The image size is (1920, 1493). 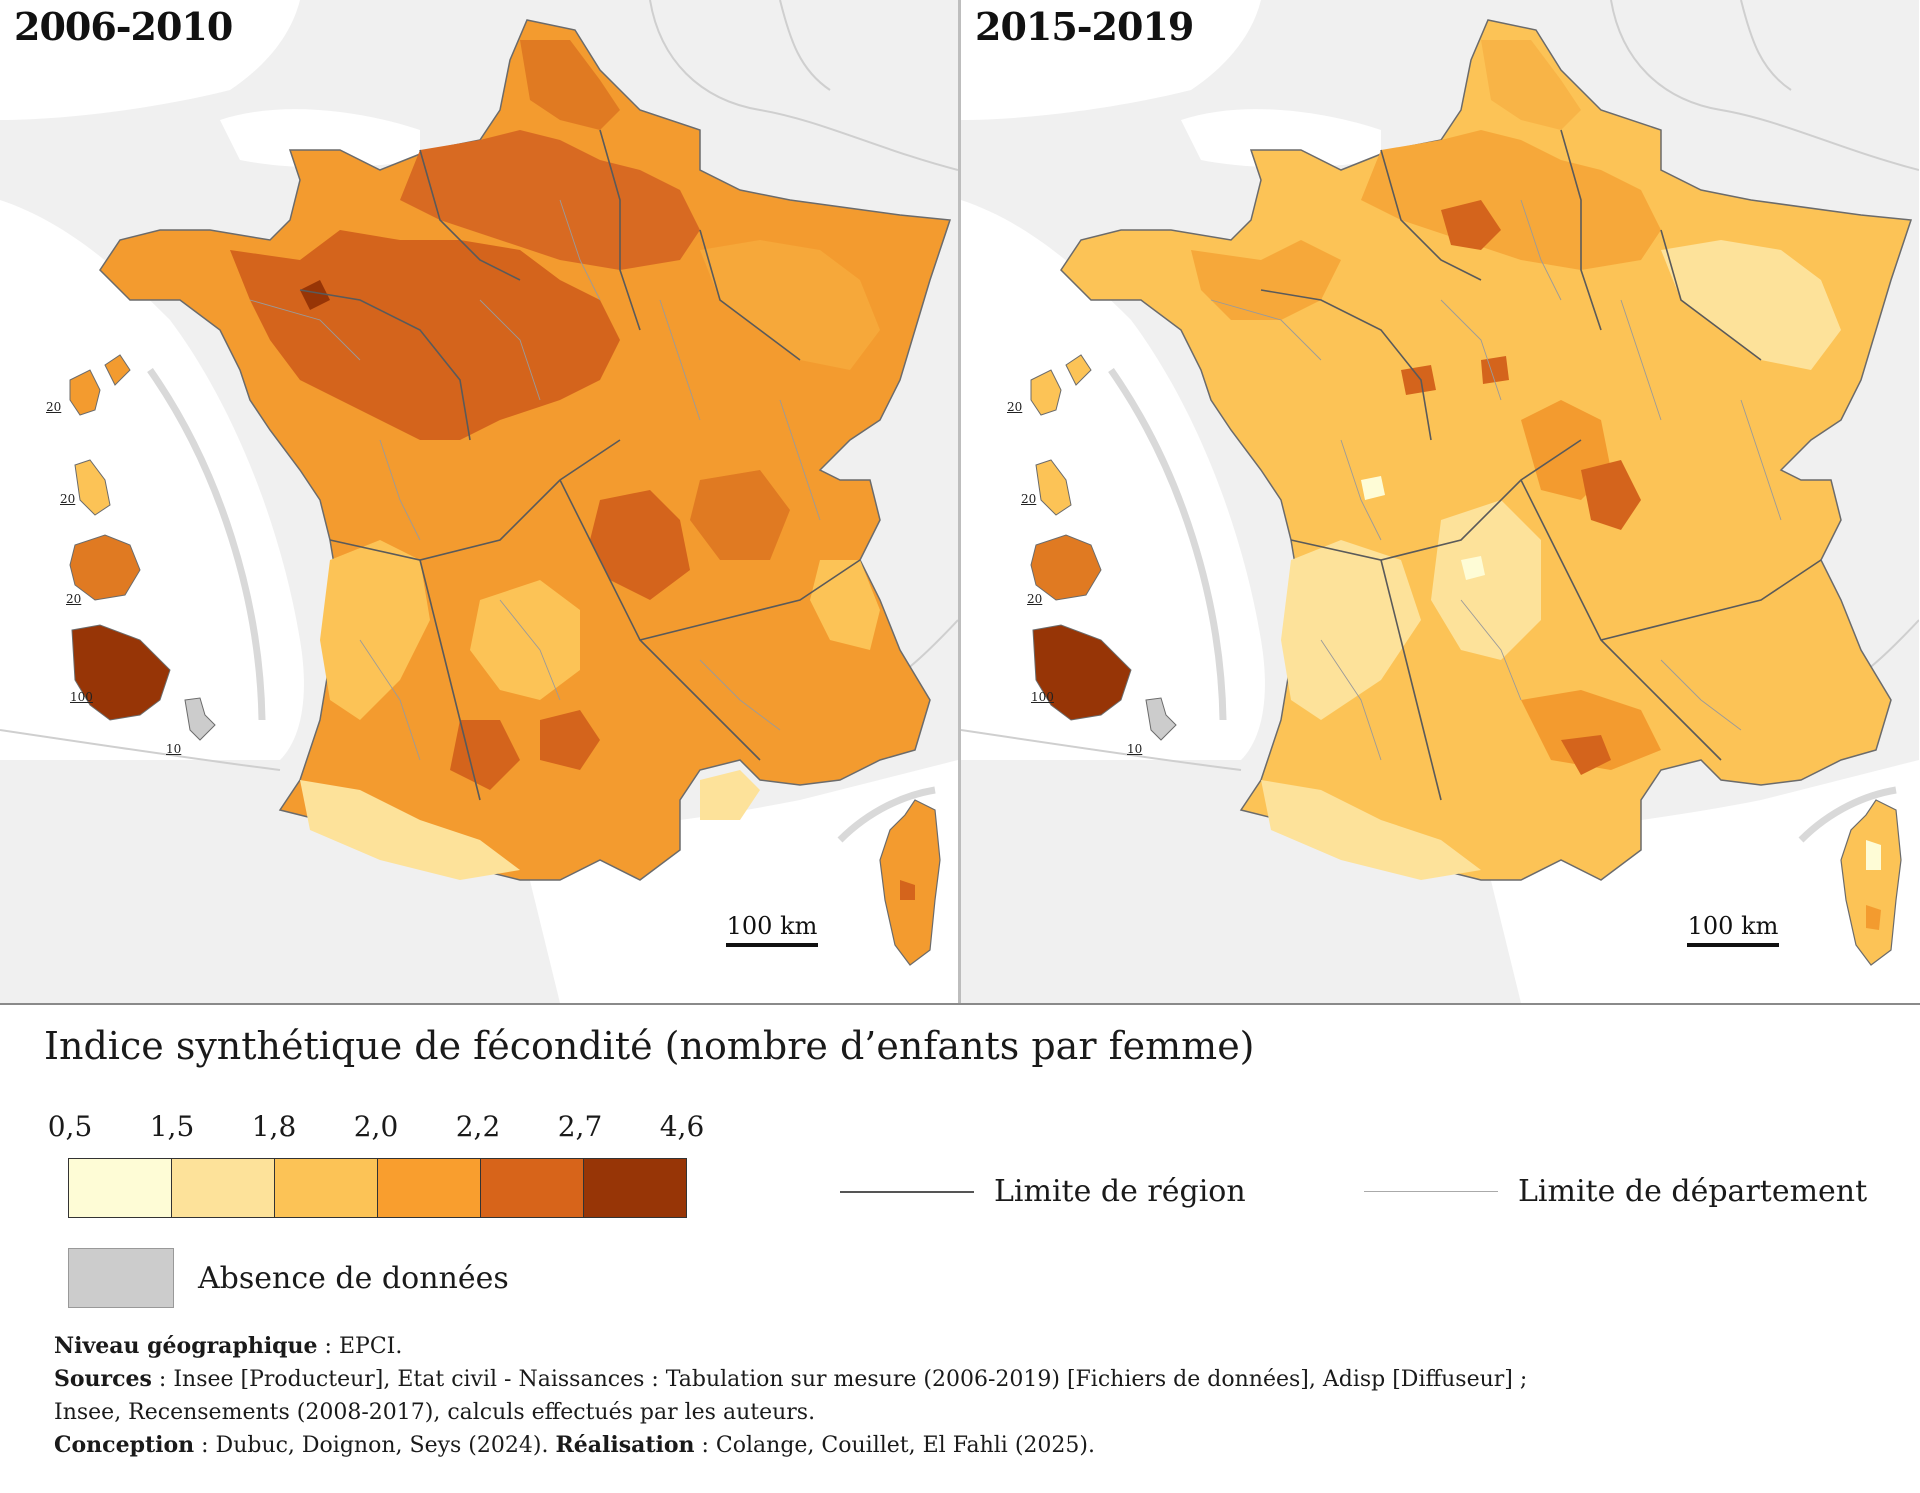 I want to click on region-line-sample, so click(x=907, y=1191).